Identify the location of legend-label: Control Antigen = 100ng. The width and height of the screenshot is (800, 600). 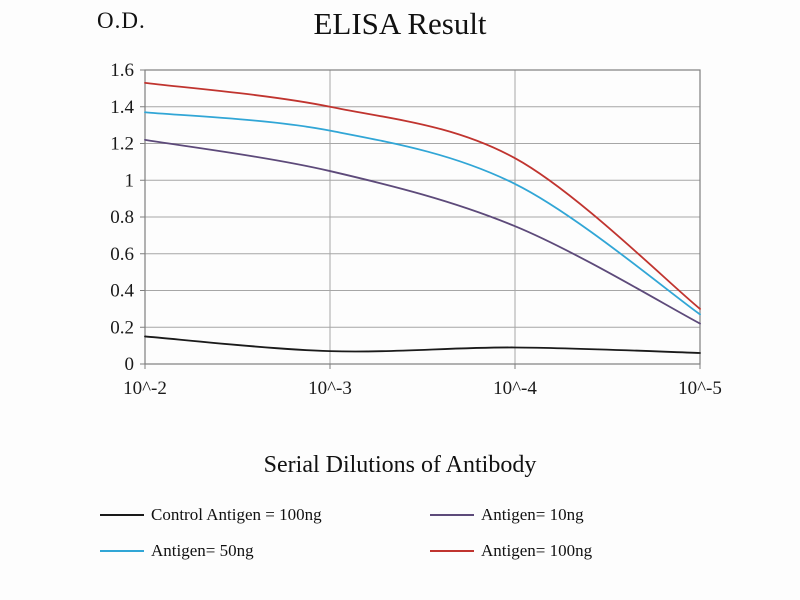
(236, 514).